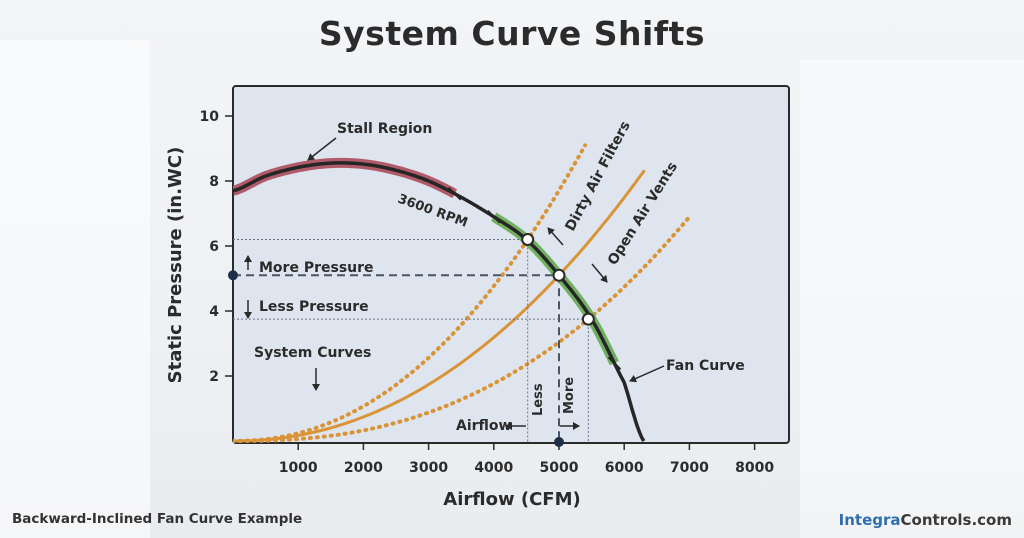  I want to click on page-title: System Curve Shifts, so click(512, 33).